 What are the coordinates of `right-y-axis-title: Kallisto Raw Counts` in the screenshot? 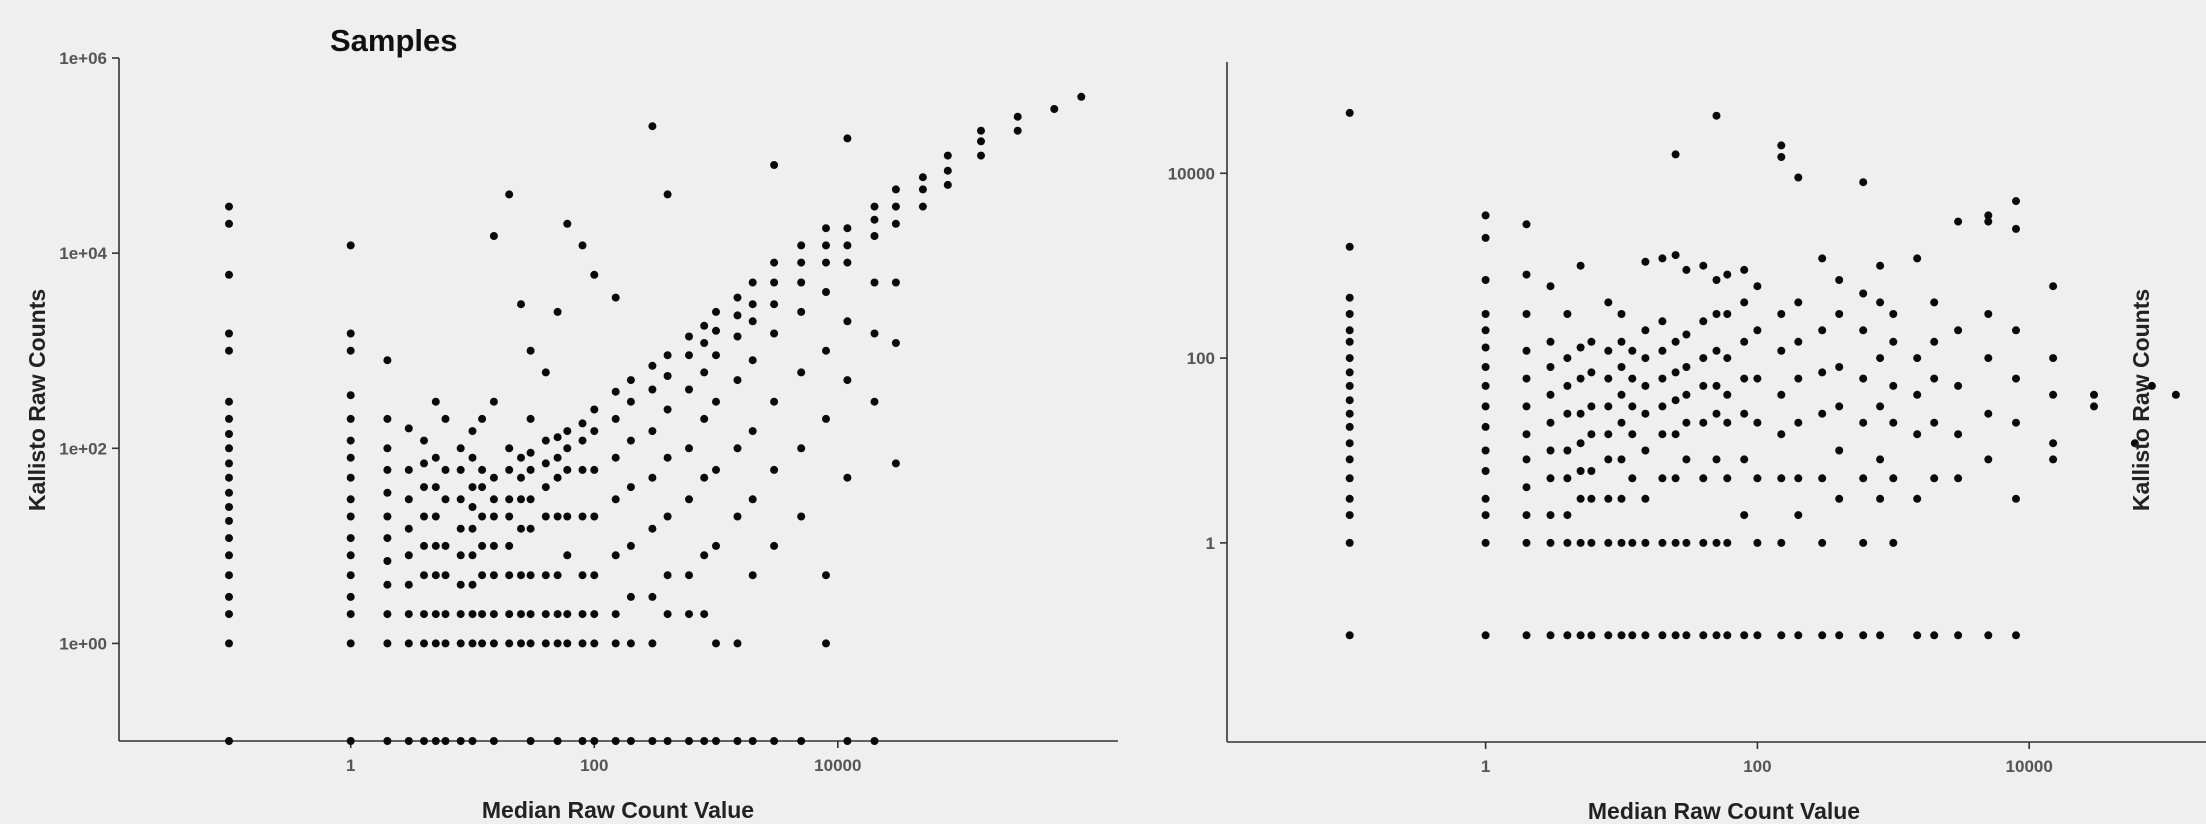 It's located at (2141, 400).